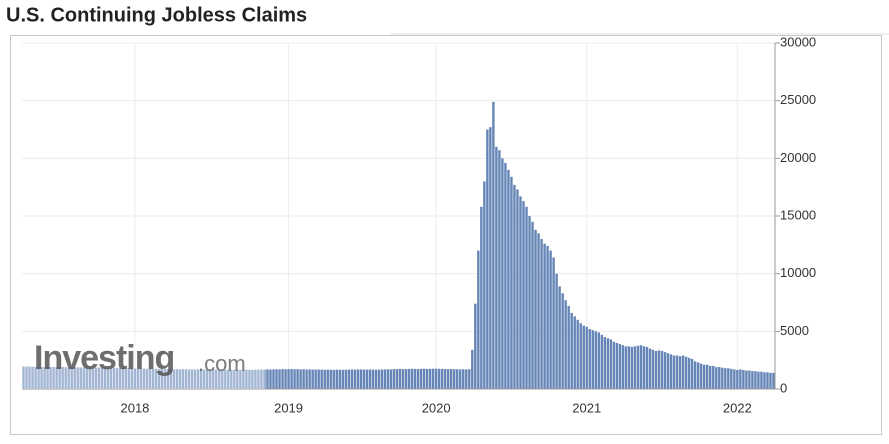  Describe the element at coordinates (104, 358) in the screenshot. I see `watermark: Investing` at that location.